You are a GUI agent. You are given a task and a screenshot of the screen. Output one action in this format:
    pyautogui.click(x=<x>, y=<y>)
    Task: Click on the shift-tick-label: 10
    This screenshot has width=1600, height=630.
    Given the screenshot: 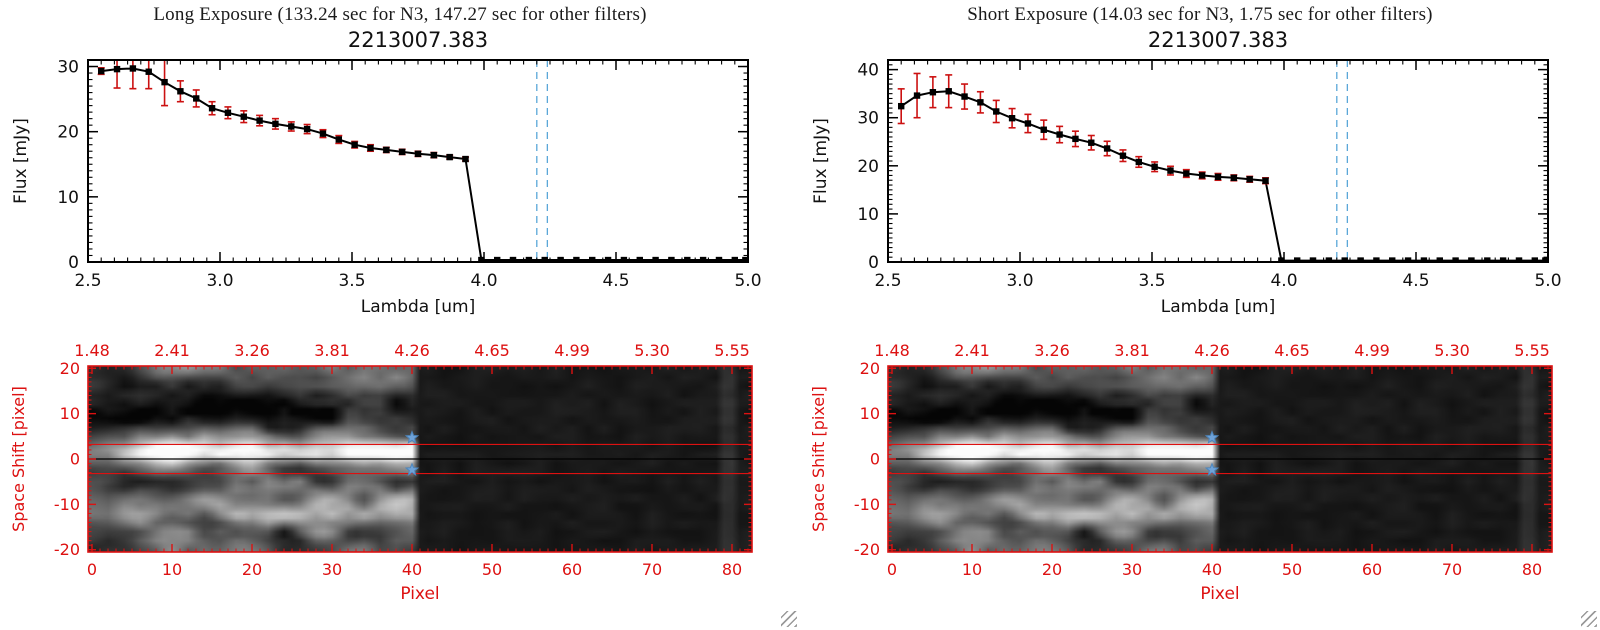 What is the action you would take?
    pyautogui.click(x=70, y=413)
    